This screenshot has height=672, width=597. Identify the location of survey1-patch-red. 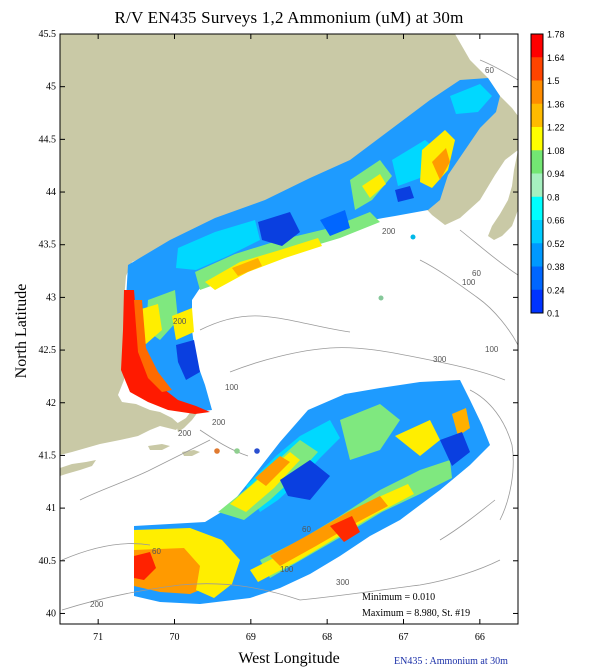
(165, 352).